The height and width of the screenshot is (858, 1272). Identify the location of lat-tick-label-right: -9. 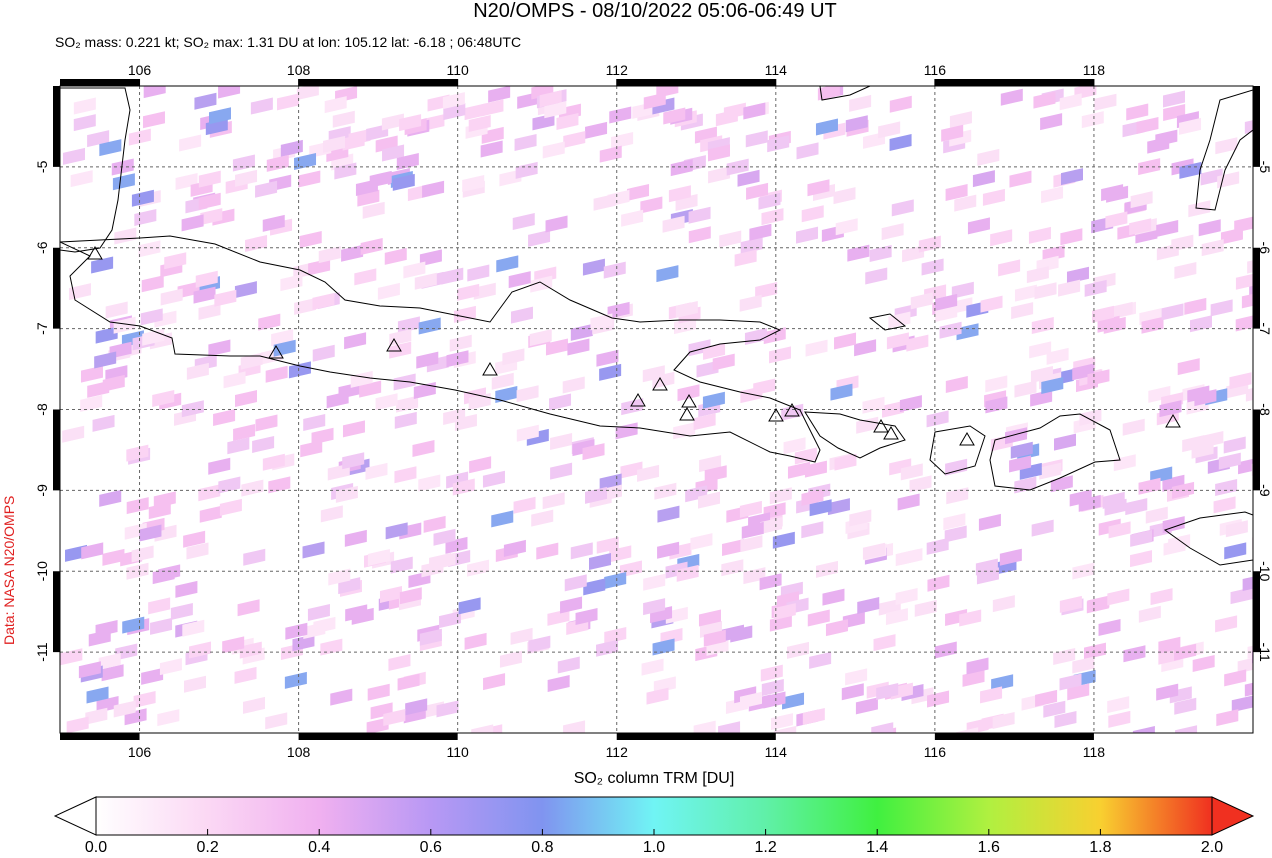
(1264, 490).